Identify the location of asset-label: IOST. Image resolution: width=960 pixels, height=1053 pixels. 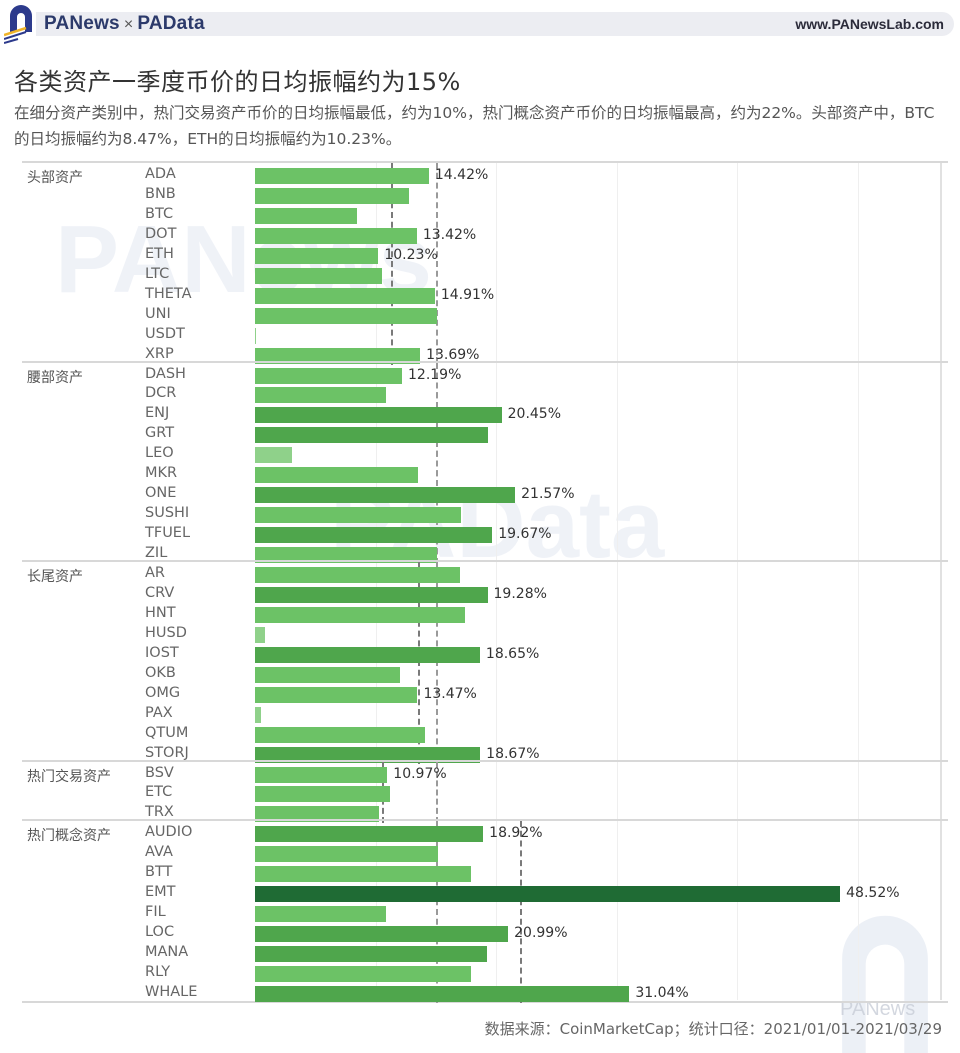
(162, 652).